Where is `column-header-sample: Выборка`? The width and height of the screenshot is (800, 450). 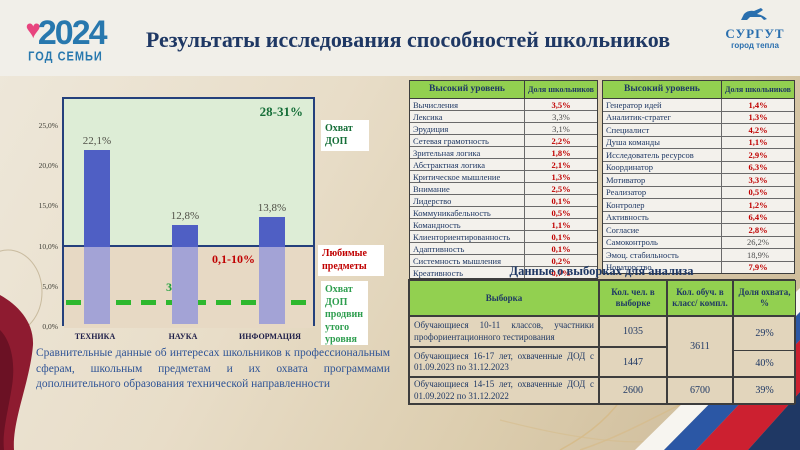 column-header-sample: Выборка is located at coordinates (504, 298).